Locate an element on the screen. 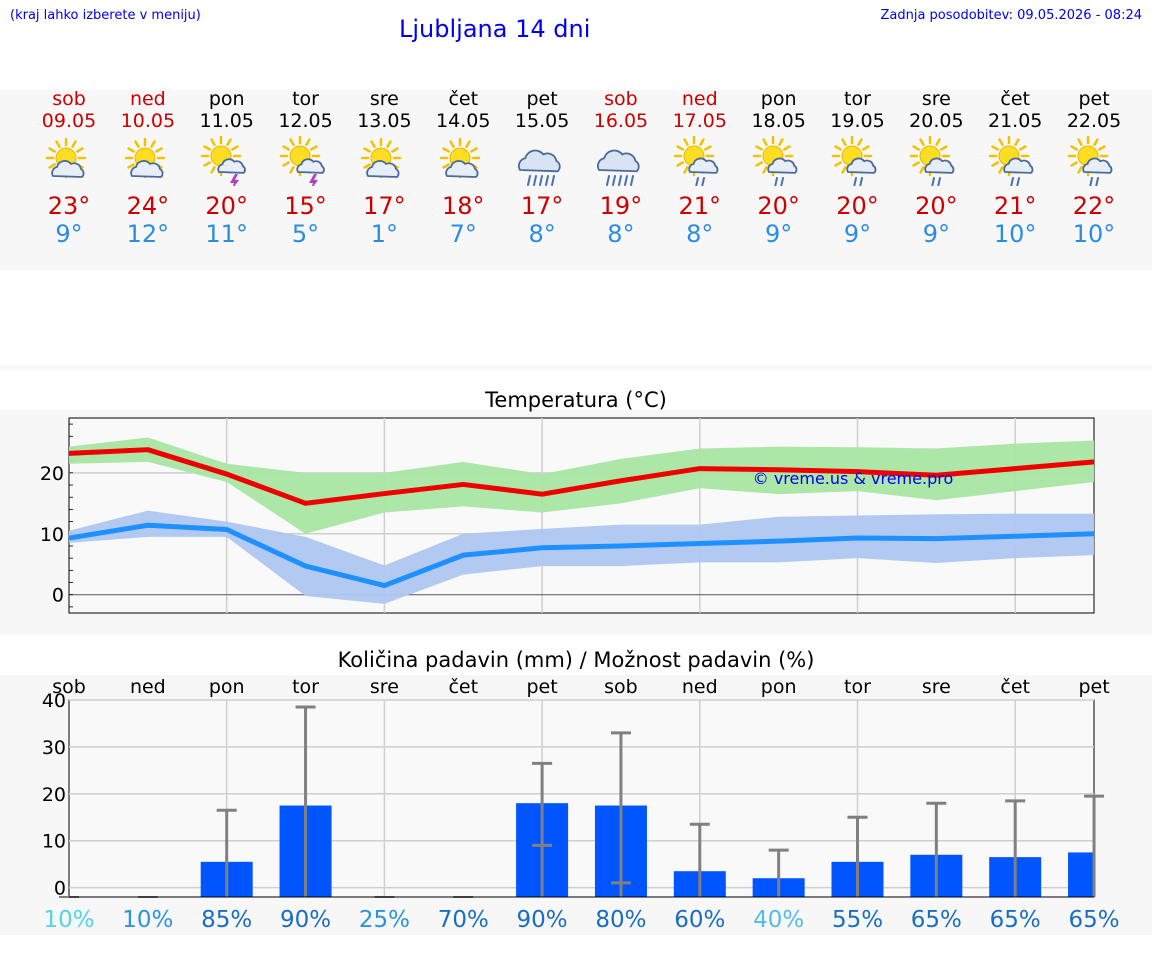 The image size is (1152, 975). x-tick-label: pon is located at coordinates (779, 687).